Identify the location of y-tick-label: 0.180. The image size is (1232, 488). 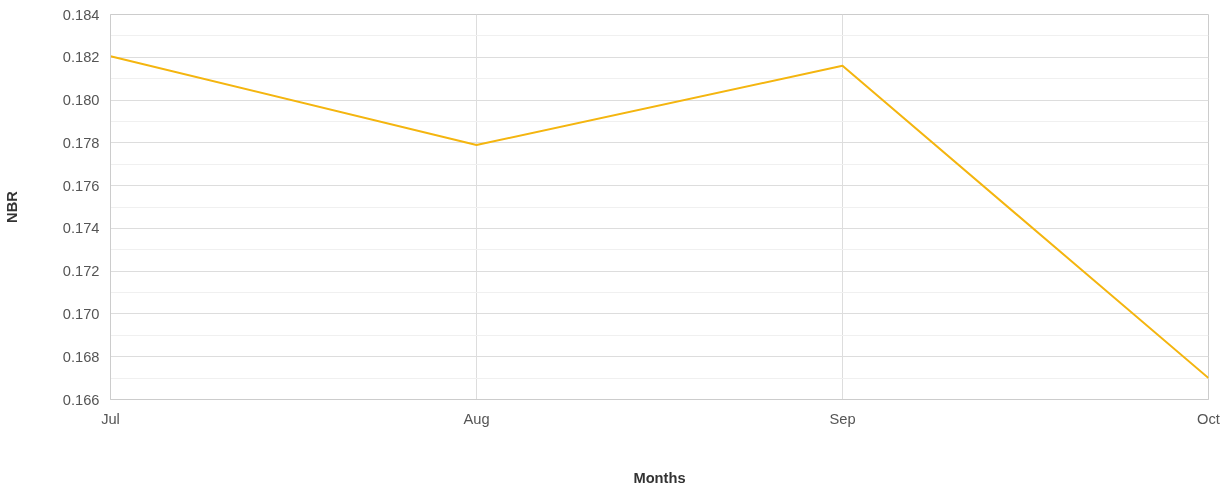
(81, 100).